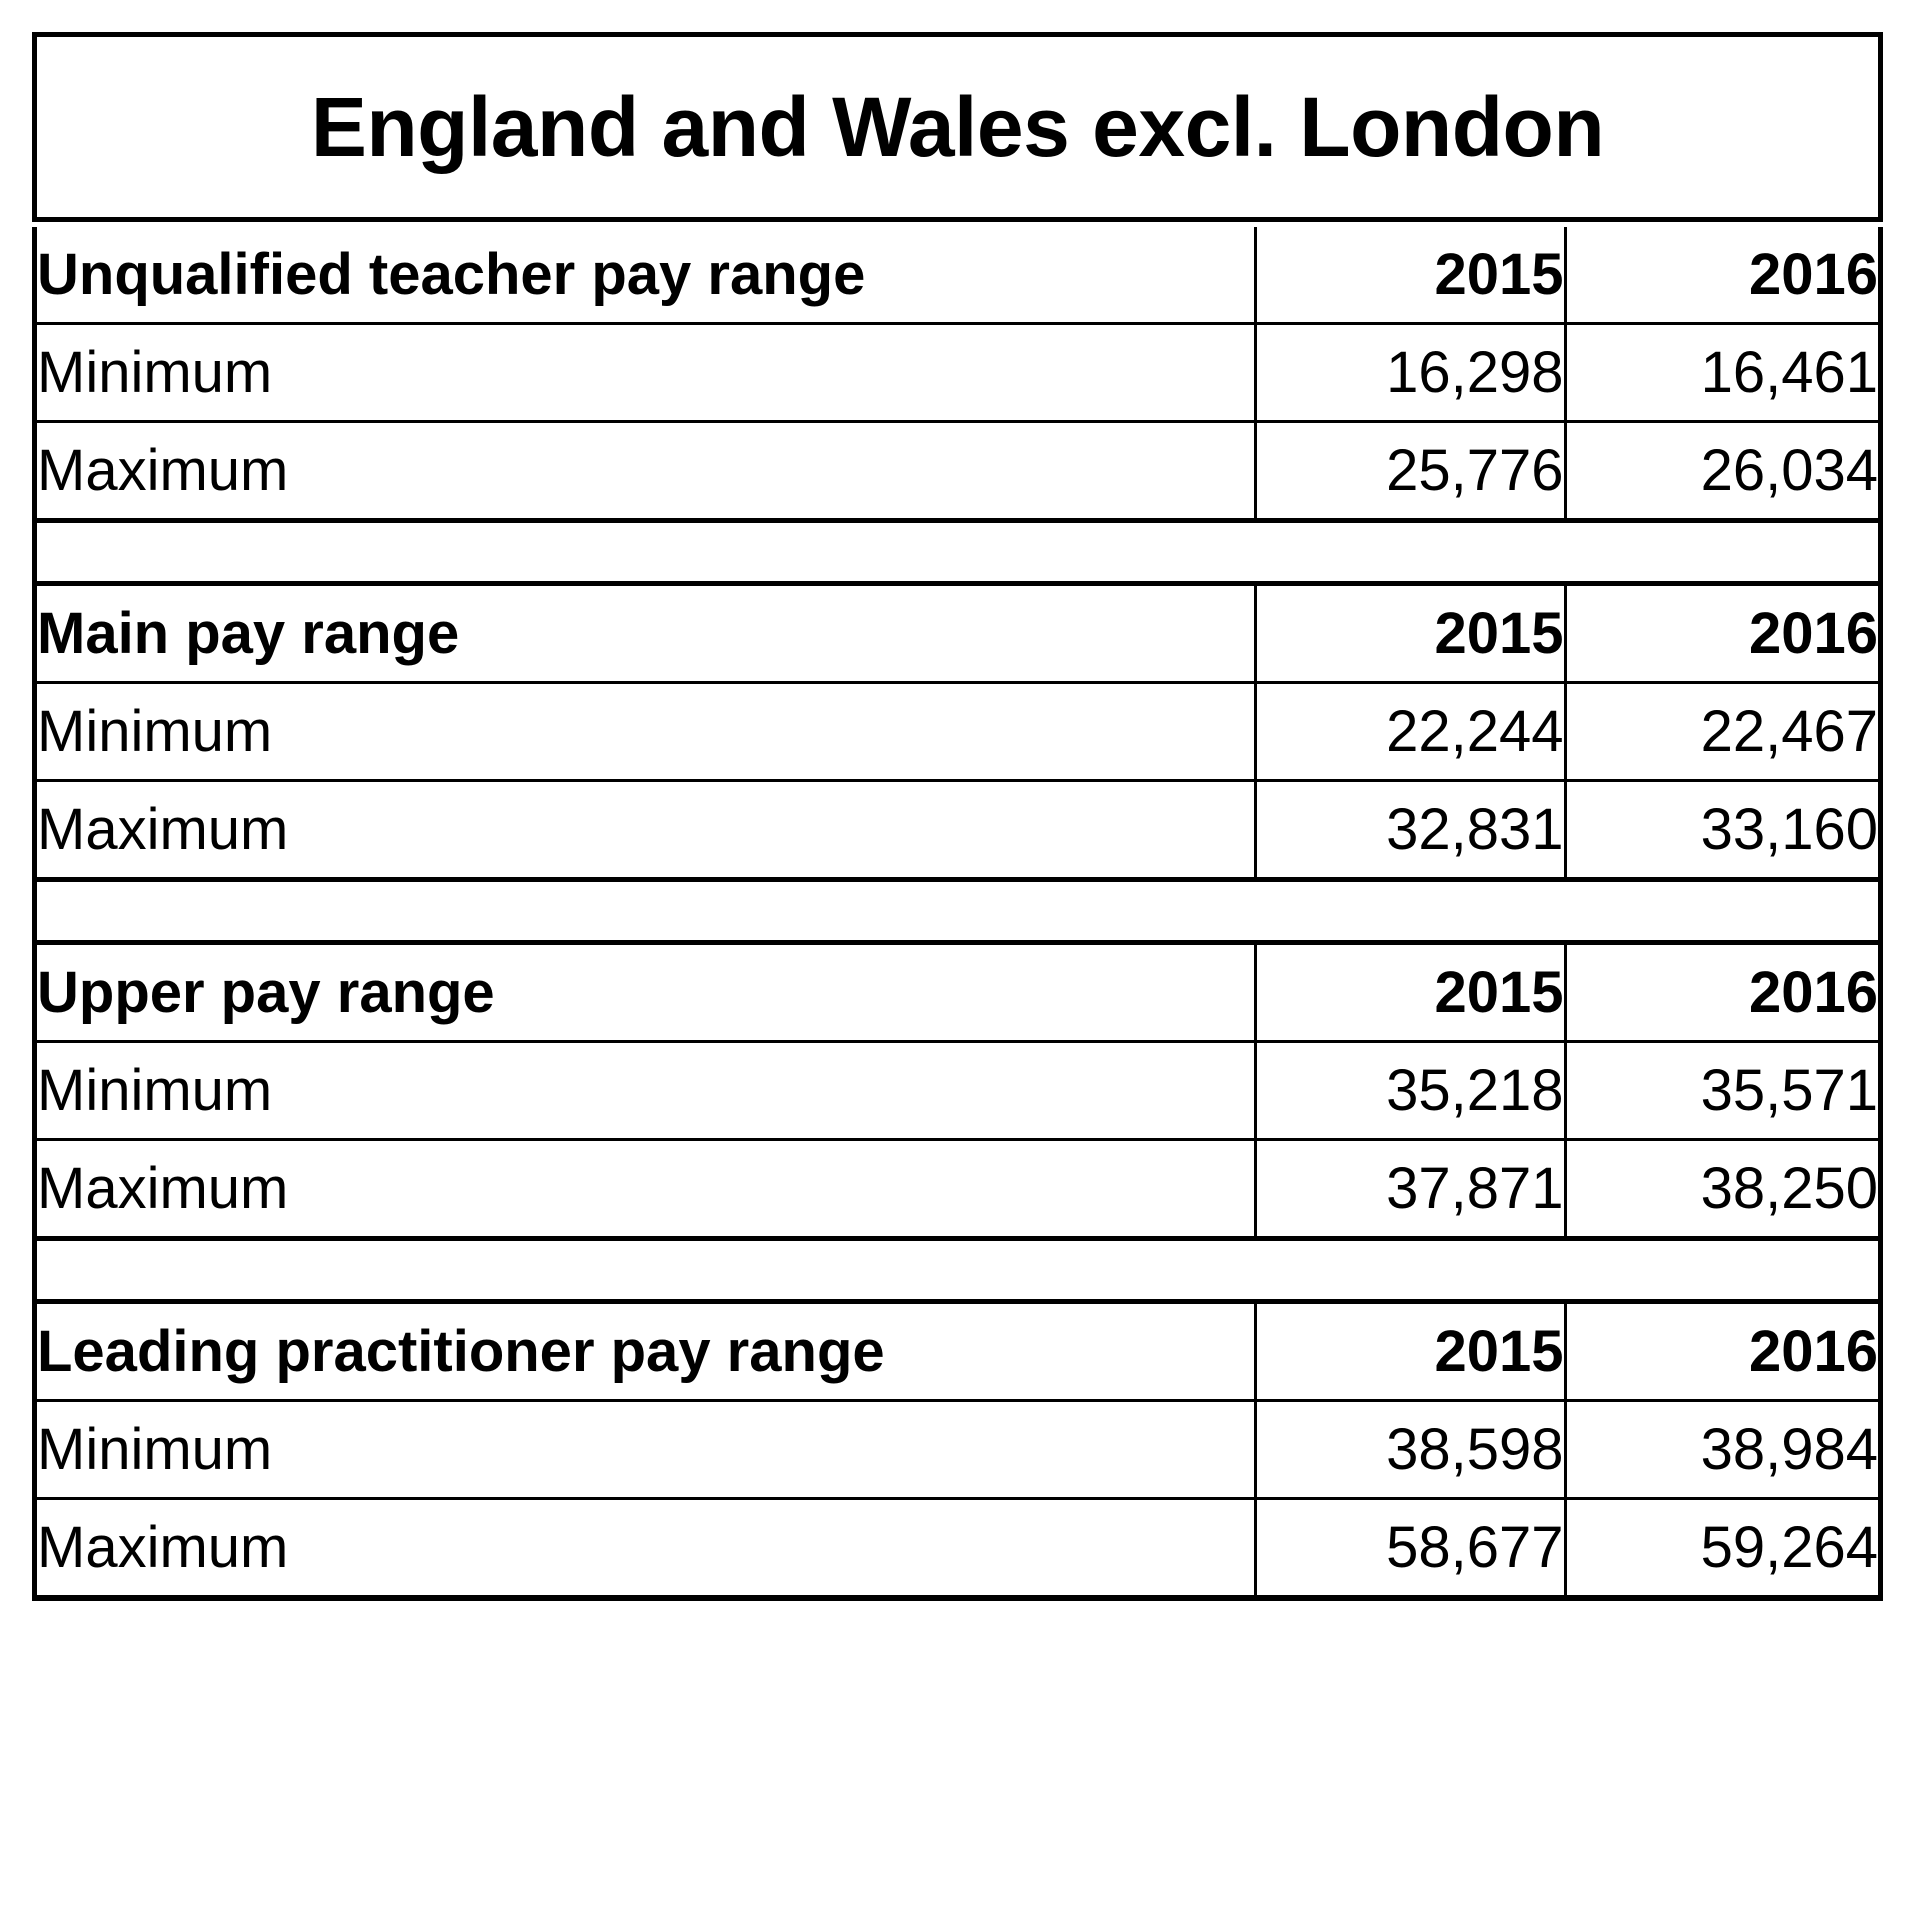 Image resolution: width=1920 pixels, height=1907 pixels. I want to click on table-row: Minimum 35,218 35,571, so click(957, 1090).